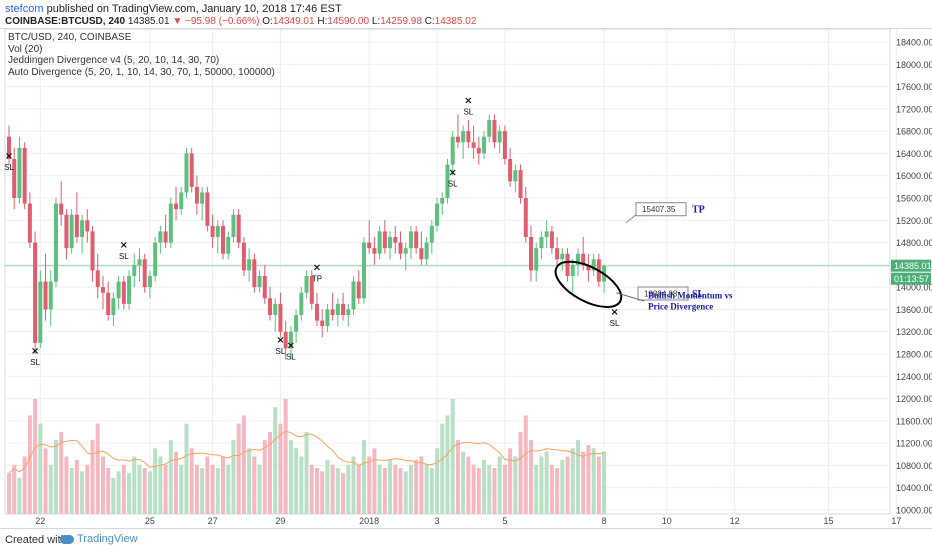 The width and height of the screenshot is (932, 551). What do you see at coordinates (40, 521) in the screenshot?
I see `time-tick-label: 22` at bounding box center [40, 521].